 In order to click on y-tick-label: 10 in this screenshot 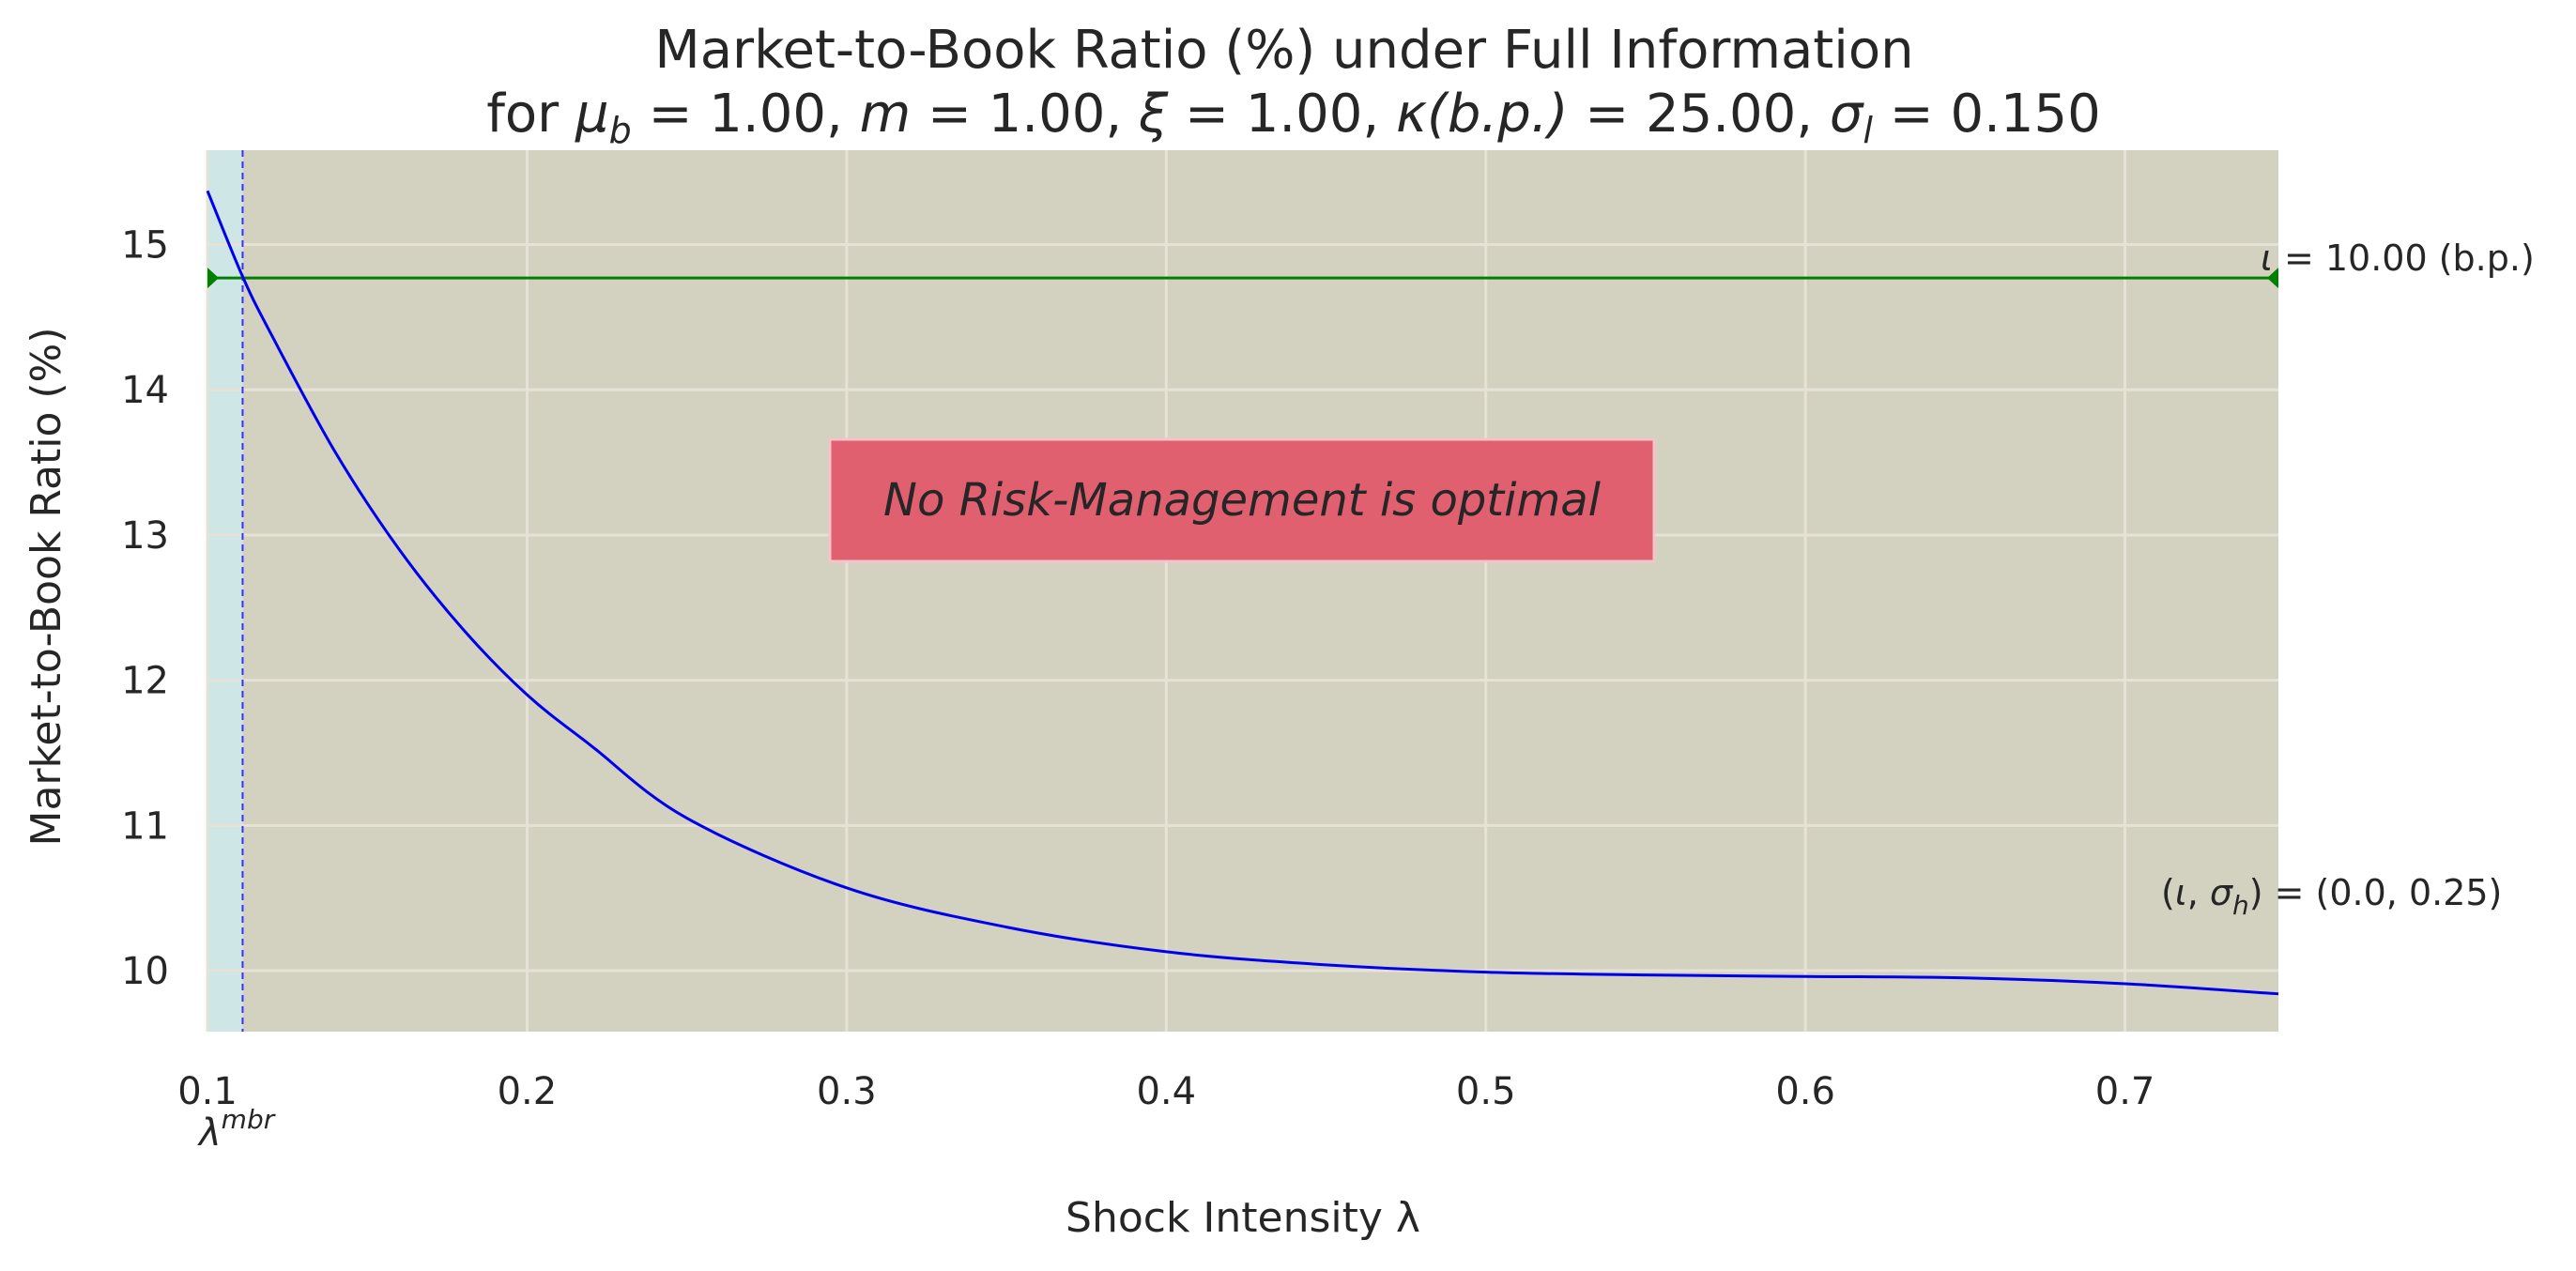, I will do `click(145, 971)`.